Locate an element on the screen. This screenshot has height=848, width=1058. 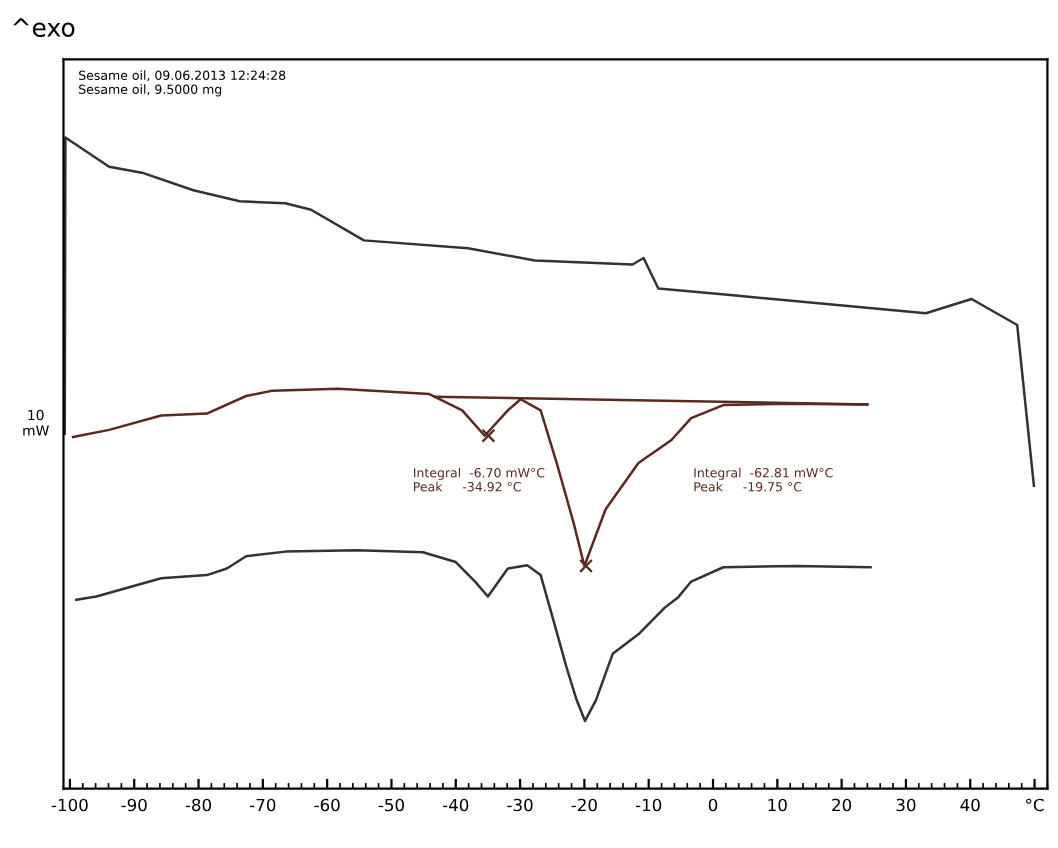
x-tick-label: -20 is located at coordinates (584, 805).